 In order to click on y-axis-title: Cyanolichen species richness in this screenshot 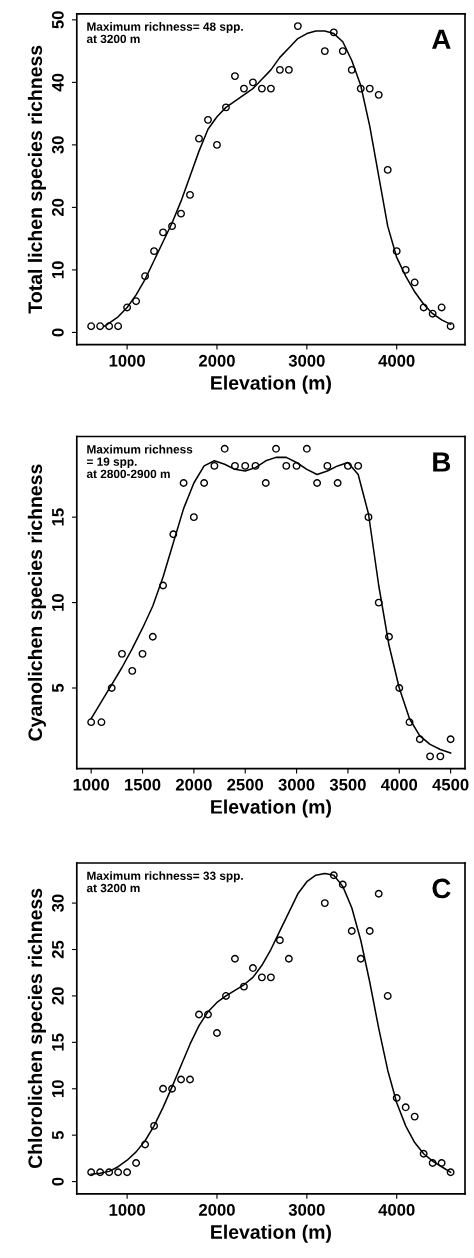, I will do `click(36, 602)`.